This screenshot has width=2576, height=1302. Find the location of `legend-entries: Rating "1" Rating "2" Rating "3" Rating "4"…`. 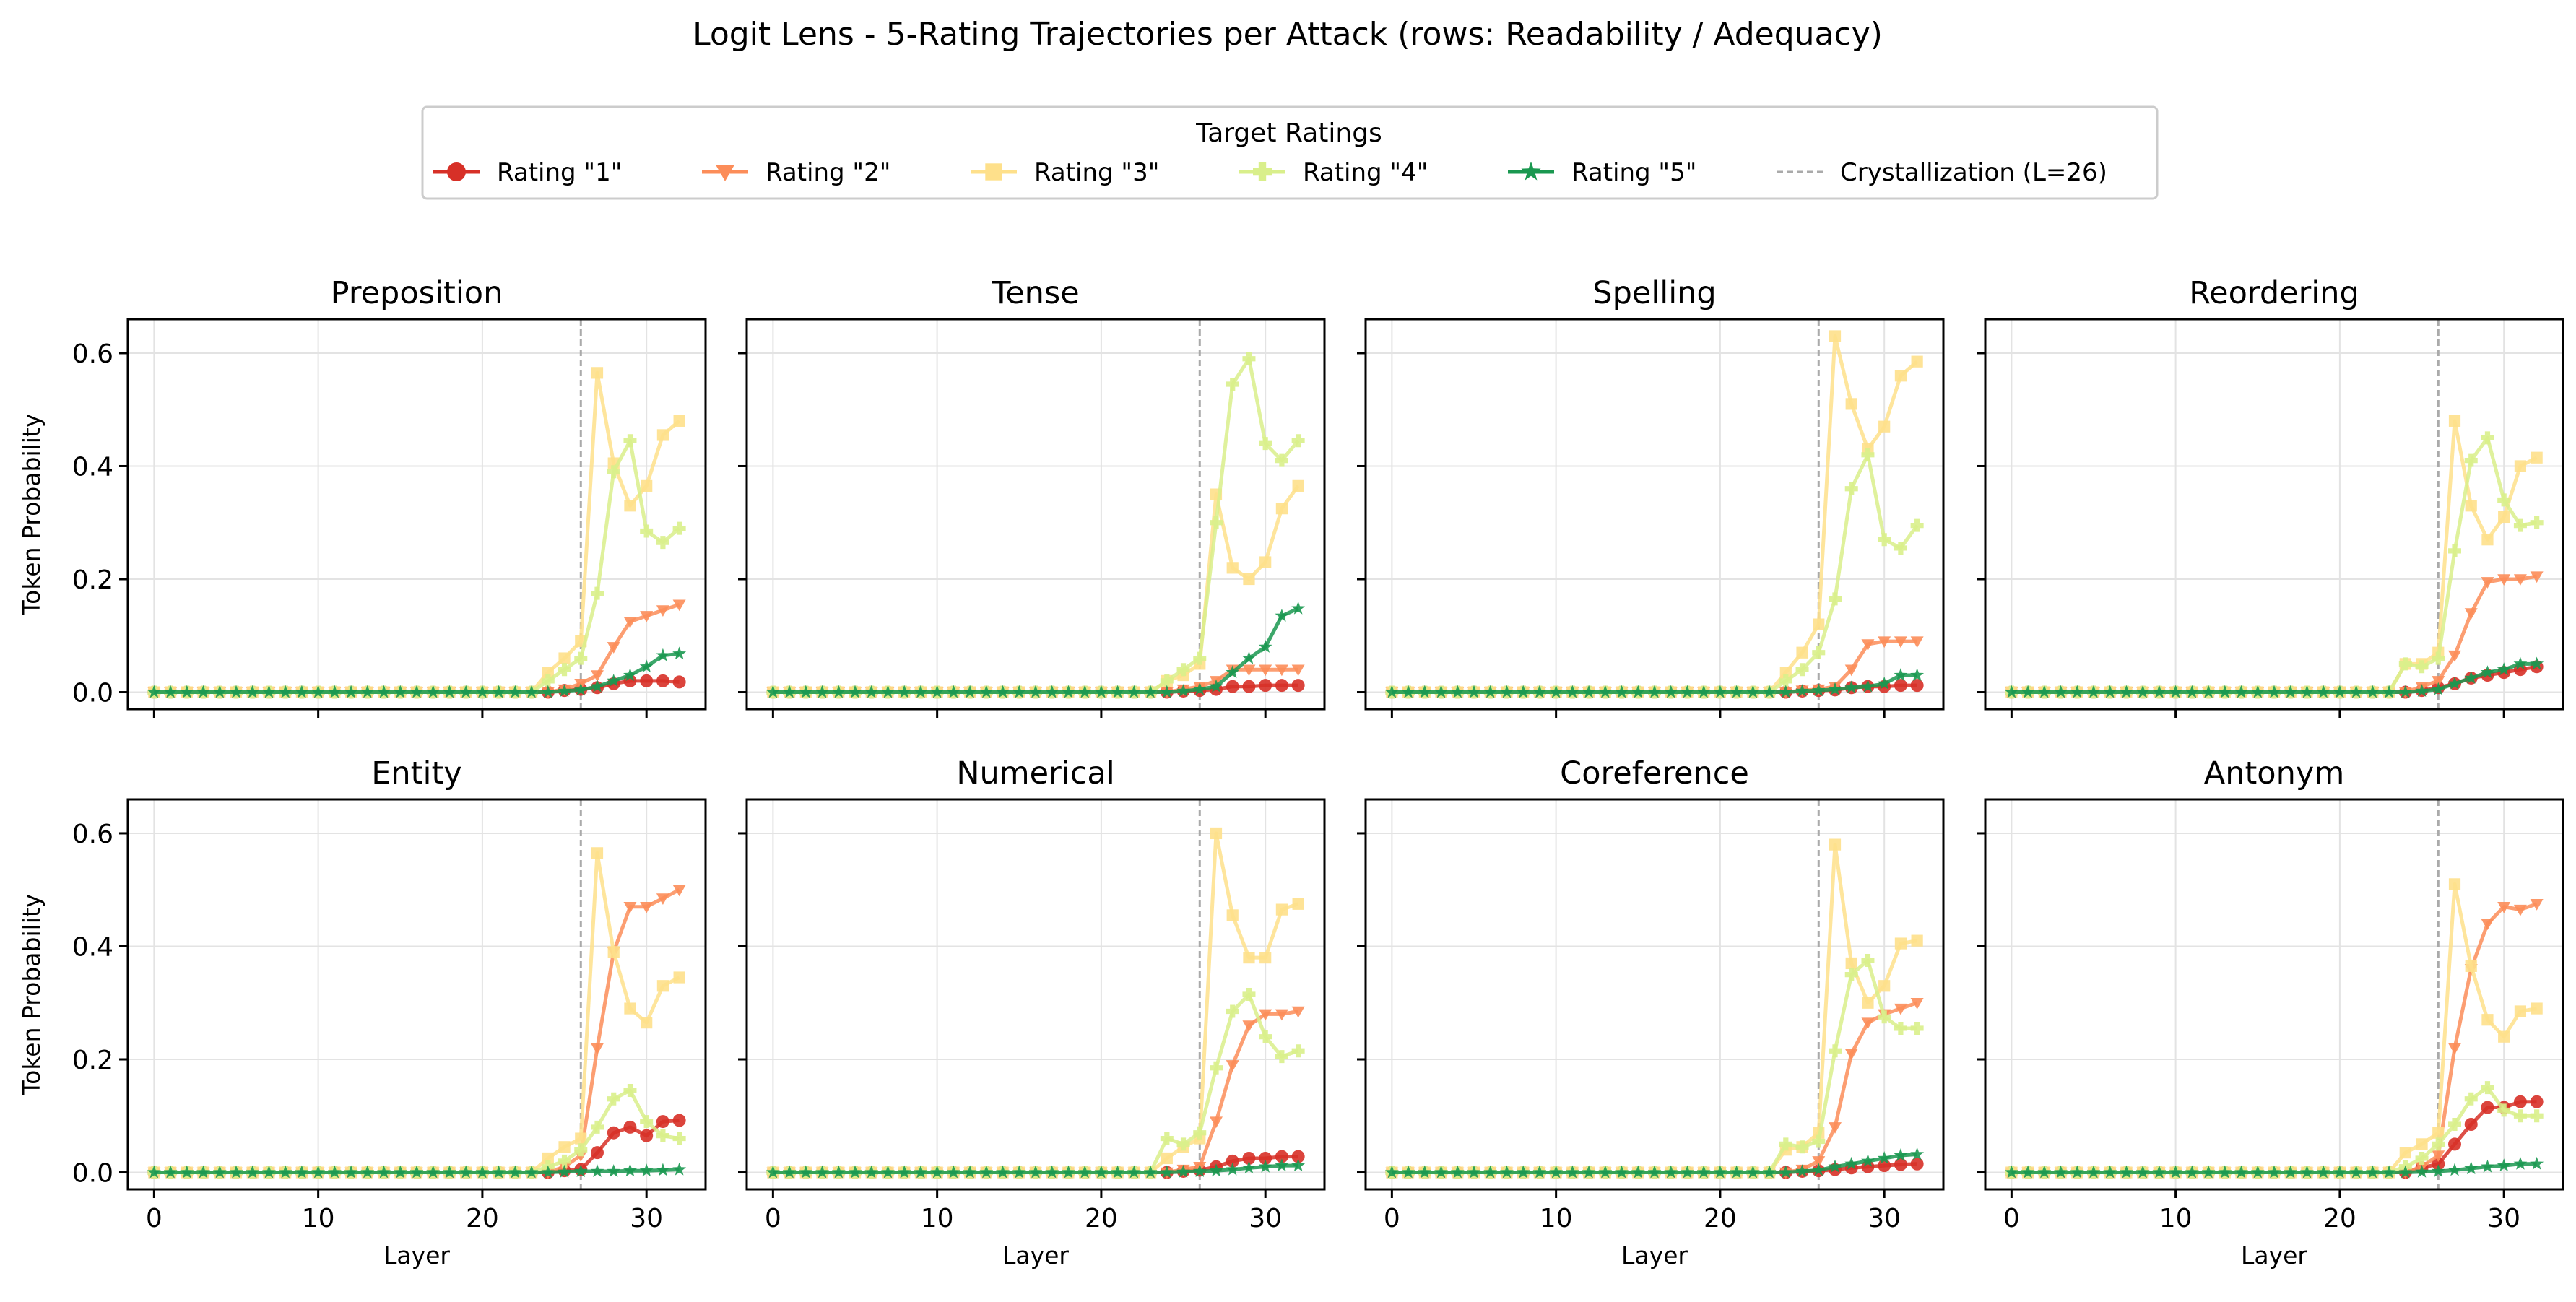

legend-entries: Rating "1" Rating "2" Rating "3" Rating "4"… is located at coordinates (1270, 172).